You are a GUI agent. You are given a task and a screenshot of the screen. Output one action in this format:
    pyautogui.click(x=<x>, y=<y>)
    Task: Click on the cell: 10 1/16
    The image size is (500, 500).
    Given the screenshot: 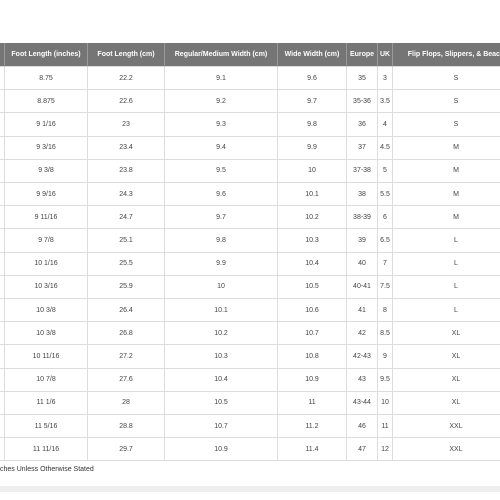 What is the action you would take?
    pyautogui.click(x=46, y=264)
    